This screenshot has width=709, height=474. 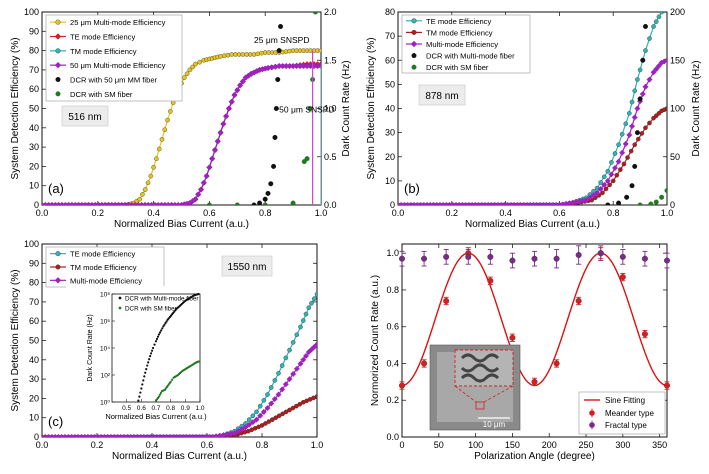 What do you see at coordinates (247, 267) in the screenshot?
I see `wavelength-label: 1550 nm` at bounding box center [247, 267].